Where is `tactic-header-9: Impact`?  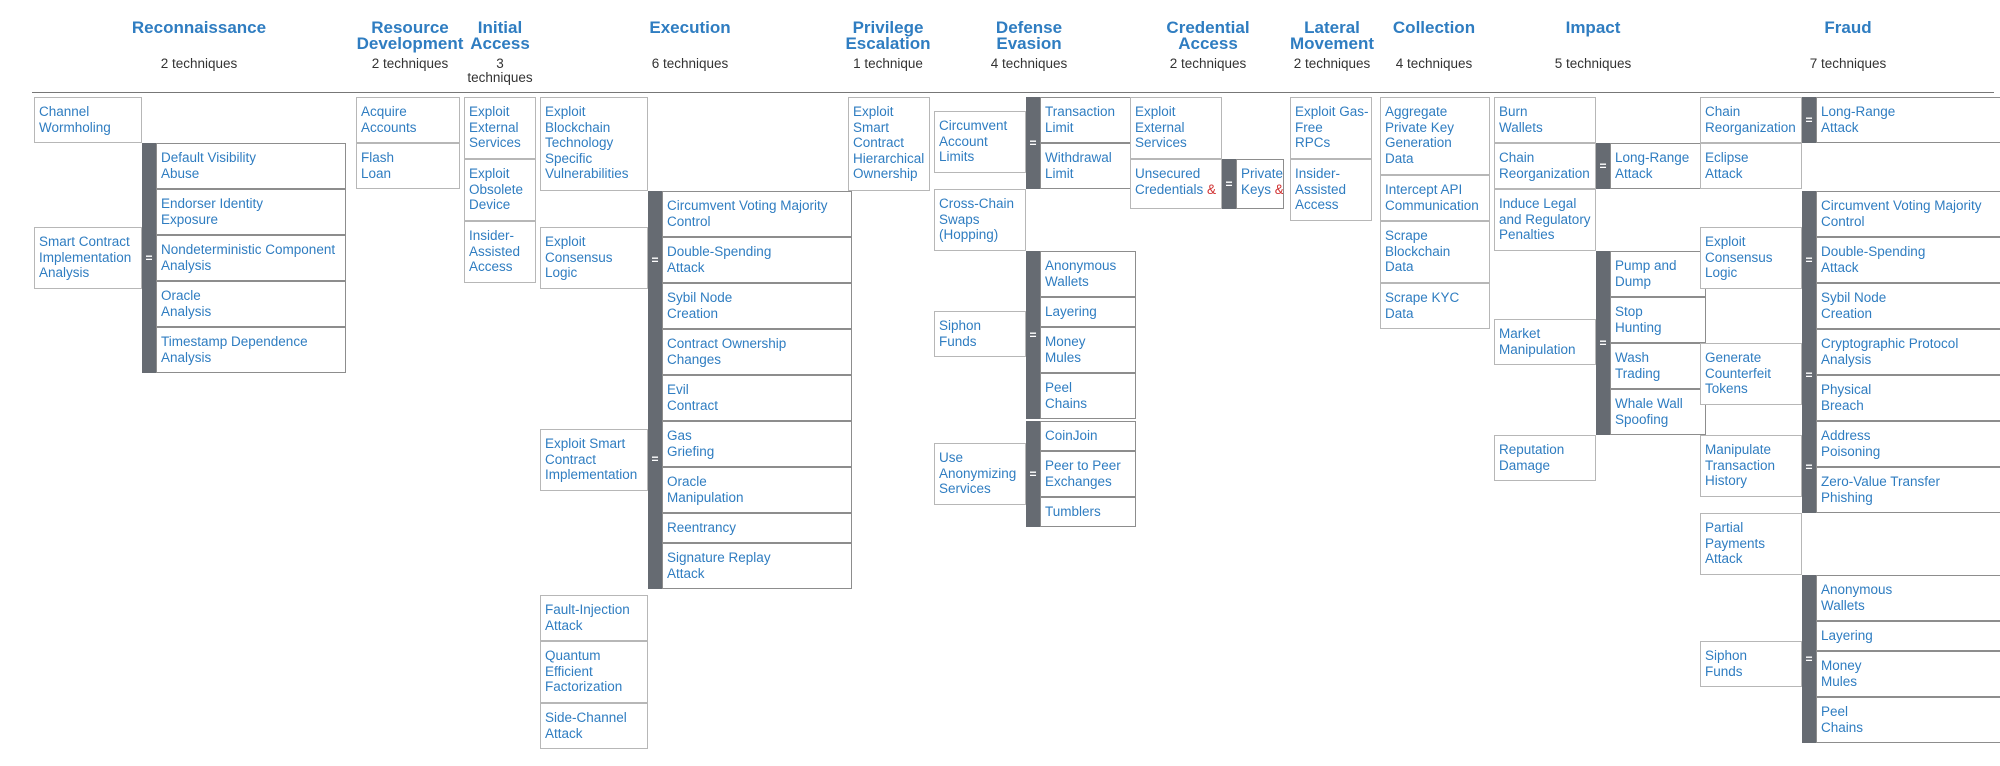 tactic-header-9: Impact is located at coordinates (1593, 27).